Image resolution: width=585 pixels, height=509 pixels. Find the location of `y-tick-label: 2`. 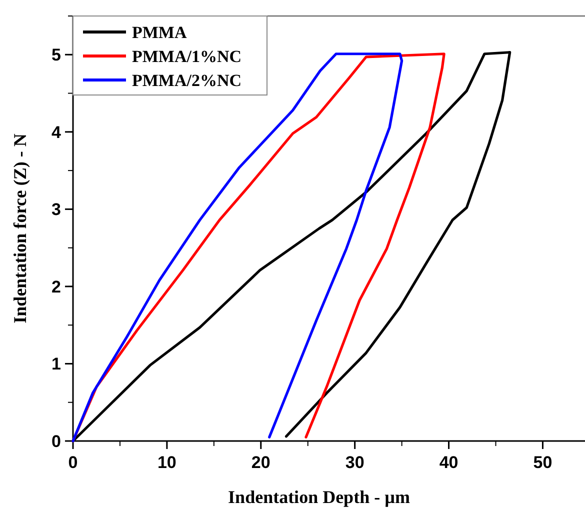

y-tick-label: 2 is located at coordinates (56, 286).